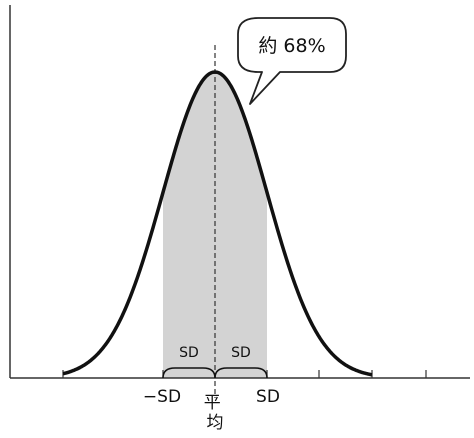 Image resolution: width=474 pixels, height=438 pixels. I want to click on callout-text: 約 68%, so click(291, 46).